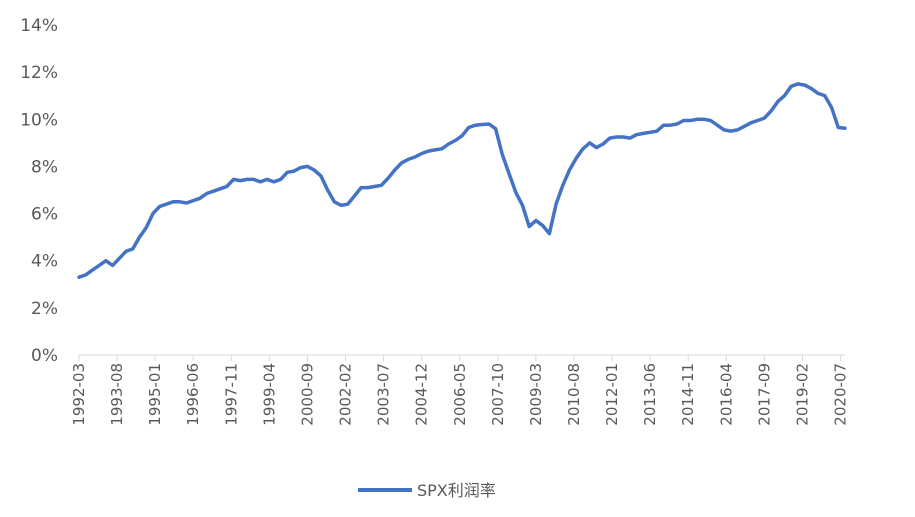 The width and height of the screenshot is (915, 517). What do you see at coordinates (612, 394) in the screenshot?
I see `x-tick-label: 2012-01` at bounding box center [612, 394].